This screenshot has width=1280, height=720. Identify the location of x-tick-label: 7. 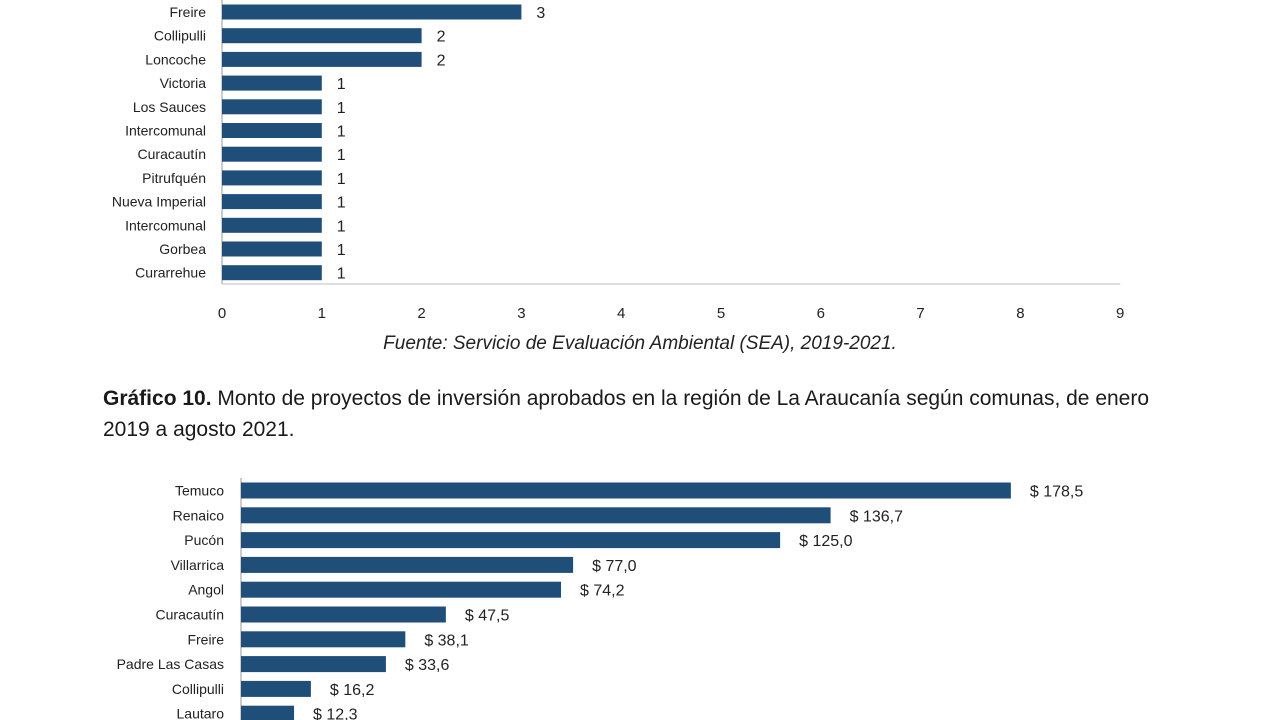
(920, 313).